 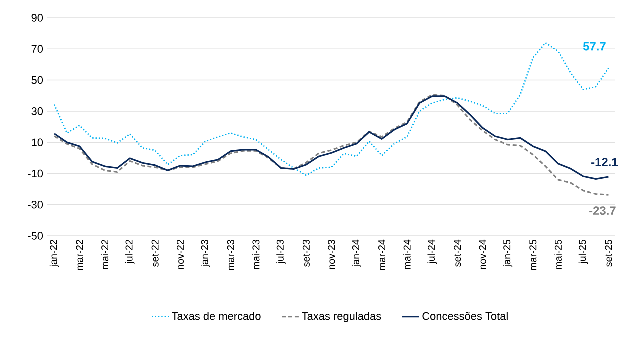 What do you see at coordinates (256, 255) in the screenshot?
I see `x-tick-label: mai-23` at bounding box center [256, 255].